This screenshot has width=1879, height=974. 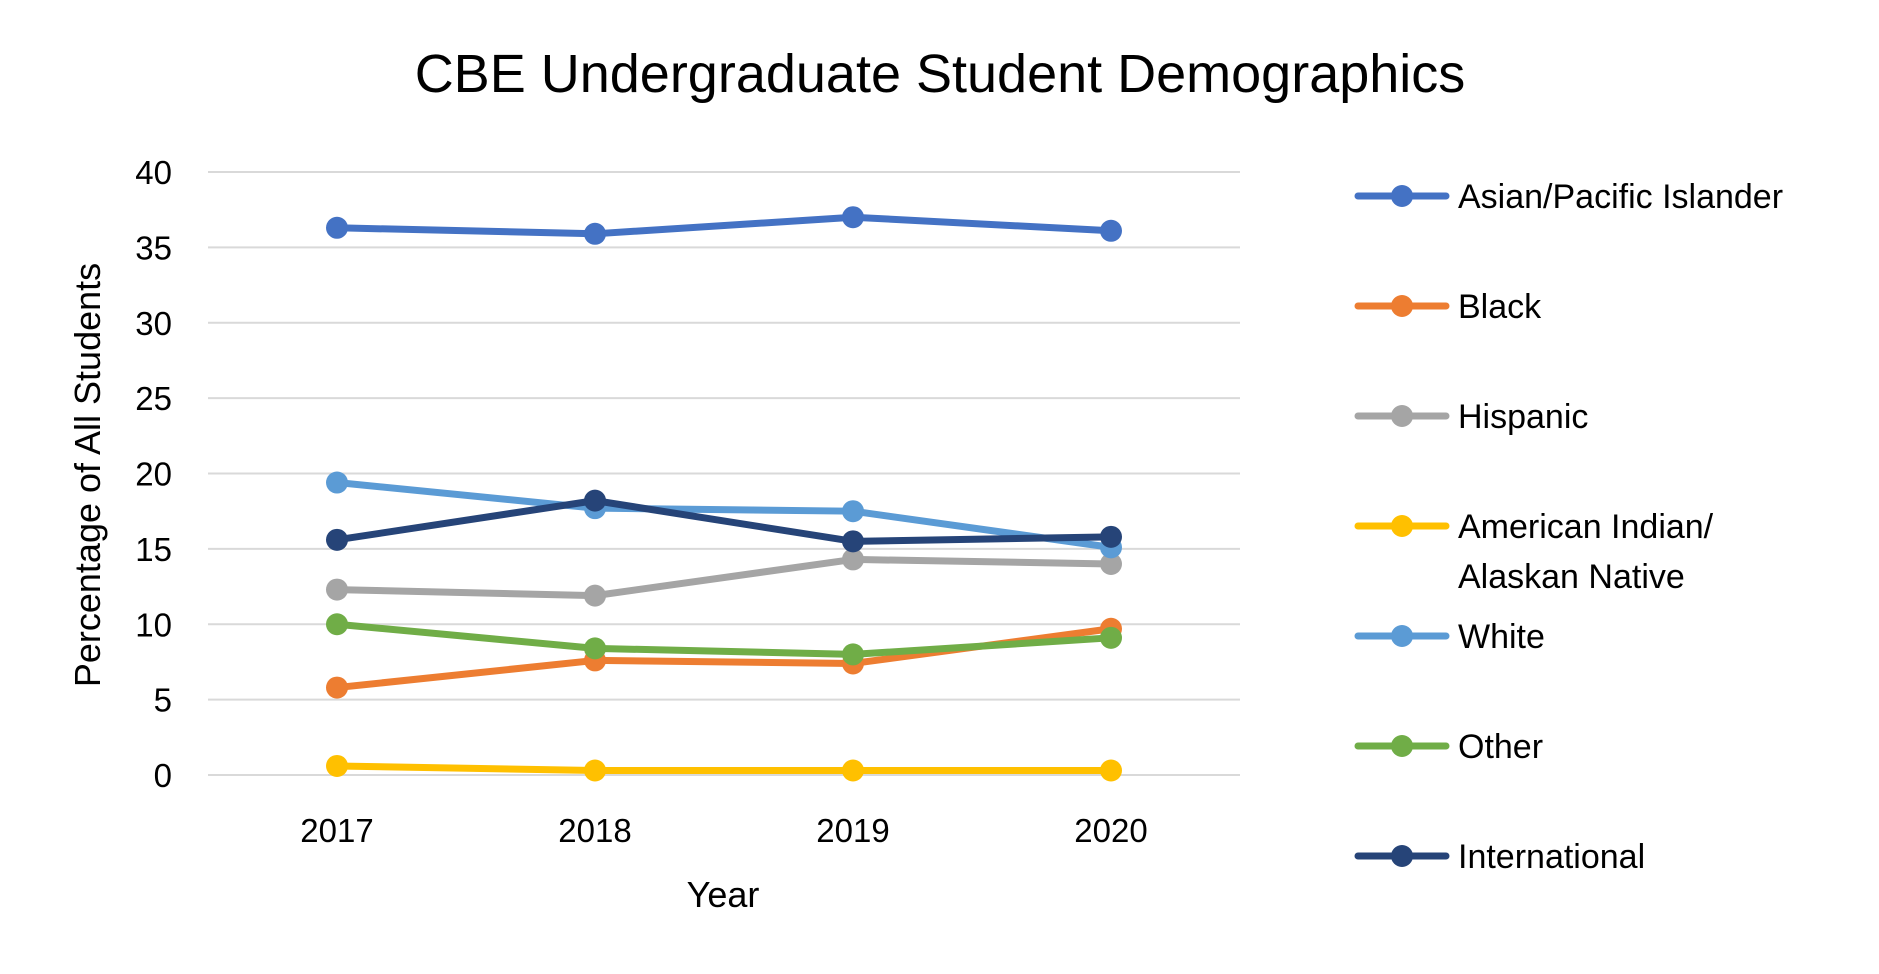 I want to click on y-tick-label: 10, so click(x=153, y=624).